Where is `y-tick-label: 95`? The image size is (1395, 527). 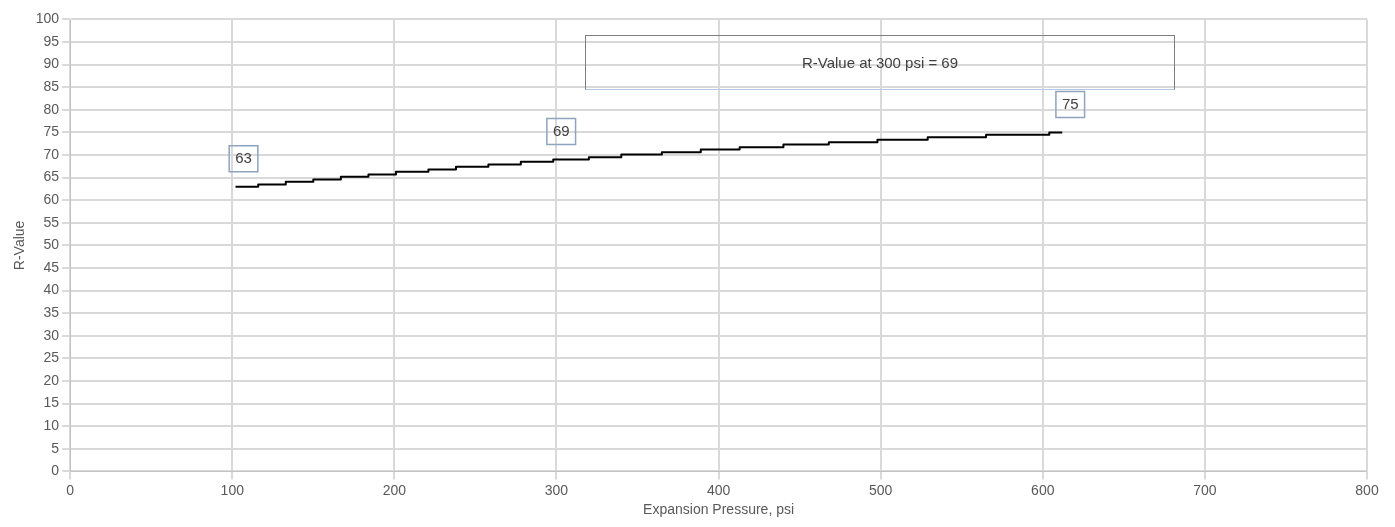 y-tick-label: 95 is located at coordinates (51, 40).